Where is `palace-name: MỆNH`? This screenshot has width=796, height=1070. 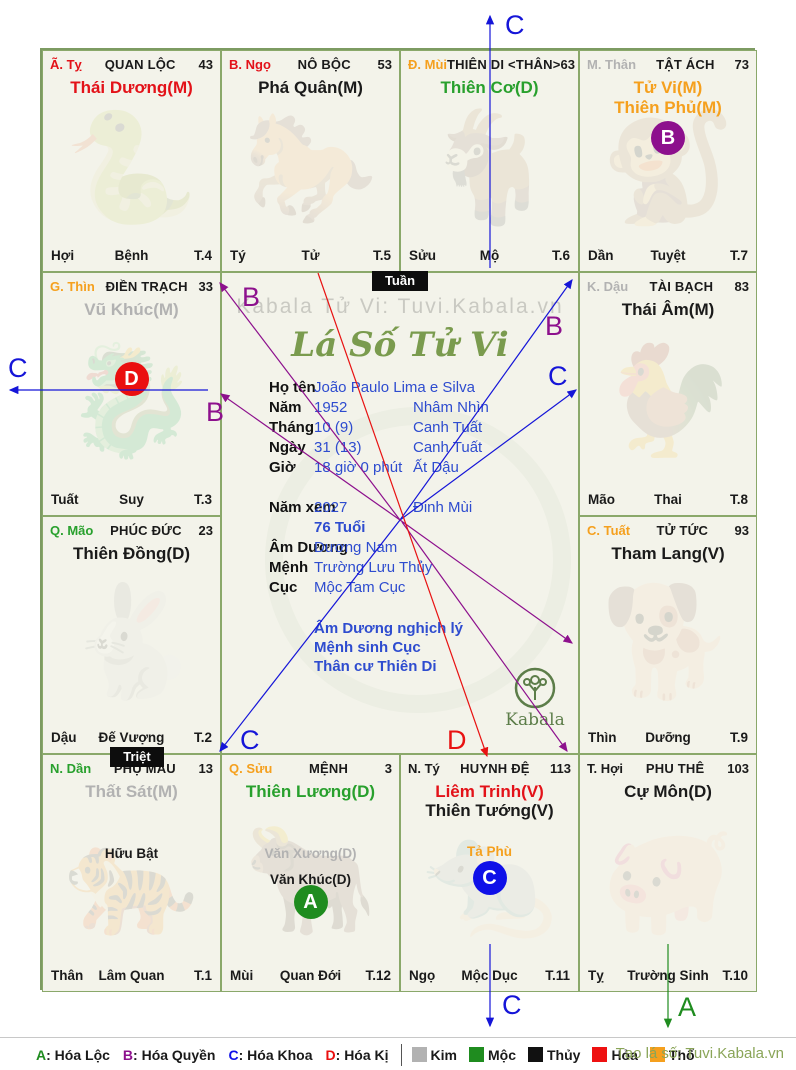
palace-name: MỆNH is located at coordinates (329, 768).